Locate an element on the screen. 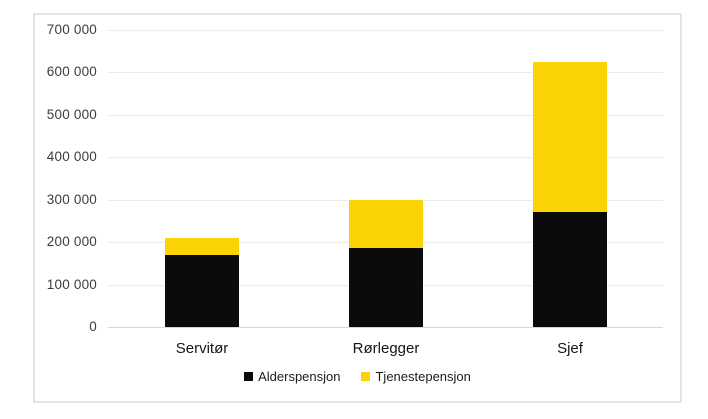 This screenshot has height=419, width=708. legend-item-alderspensjon: Alderspensjon is located at coordinates (292, 376).